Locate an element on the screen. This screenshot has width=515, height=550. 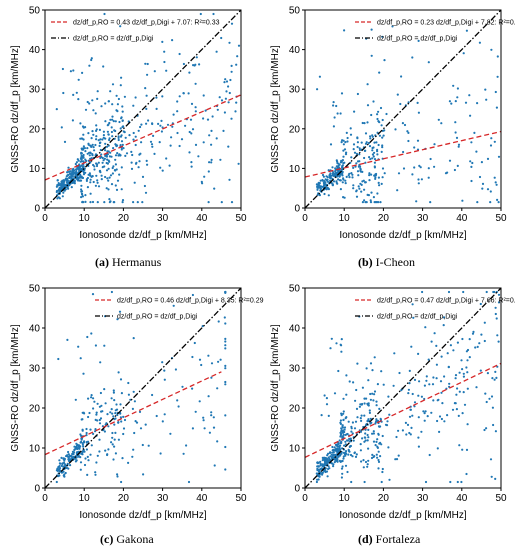
x-tick-label: 50 is located at coordinates (241, 498).